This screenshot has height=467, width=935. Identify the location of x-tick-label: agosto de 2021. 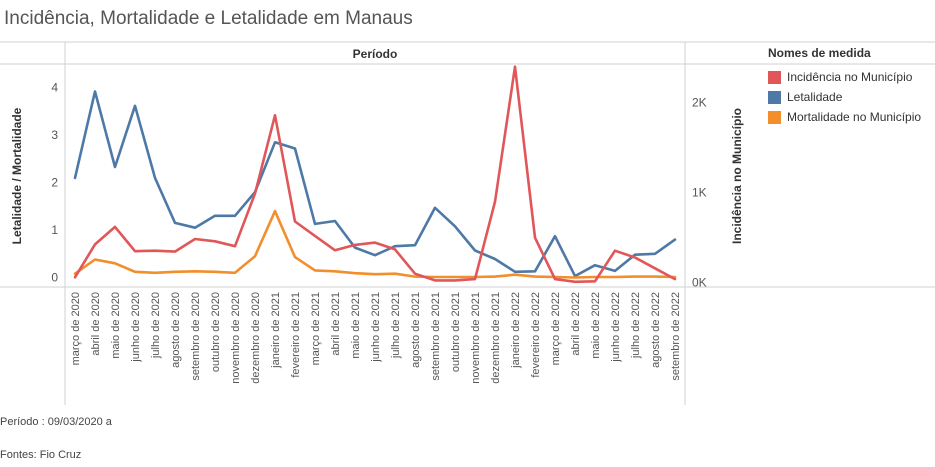
(416, 330).